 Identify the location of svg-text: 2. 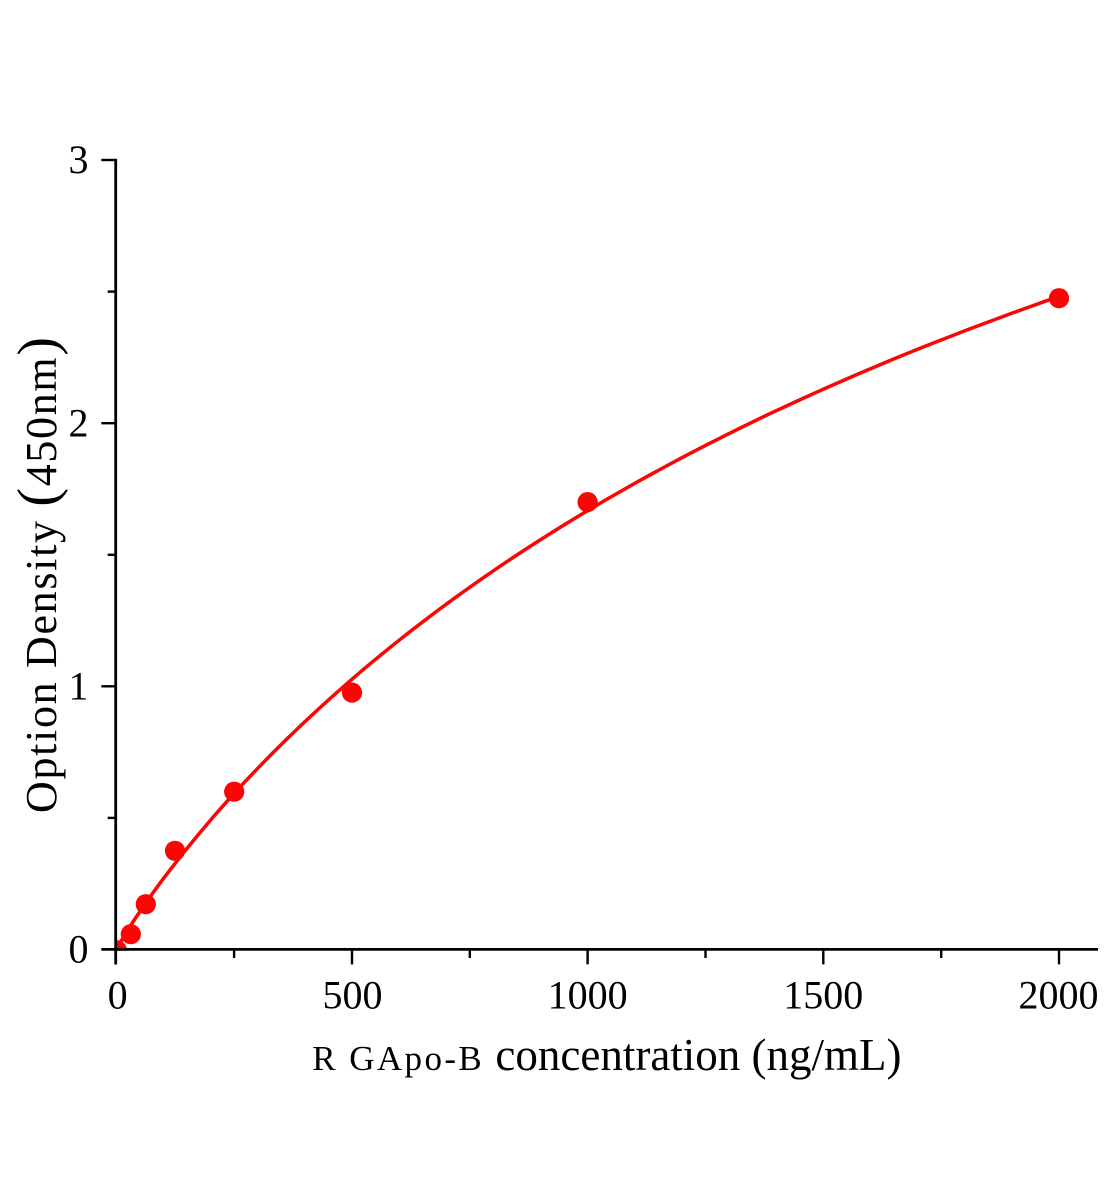
(79, 422).